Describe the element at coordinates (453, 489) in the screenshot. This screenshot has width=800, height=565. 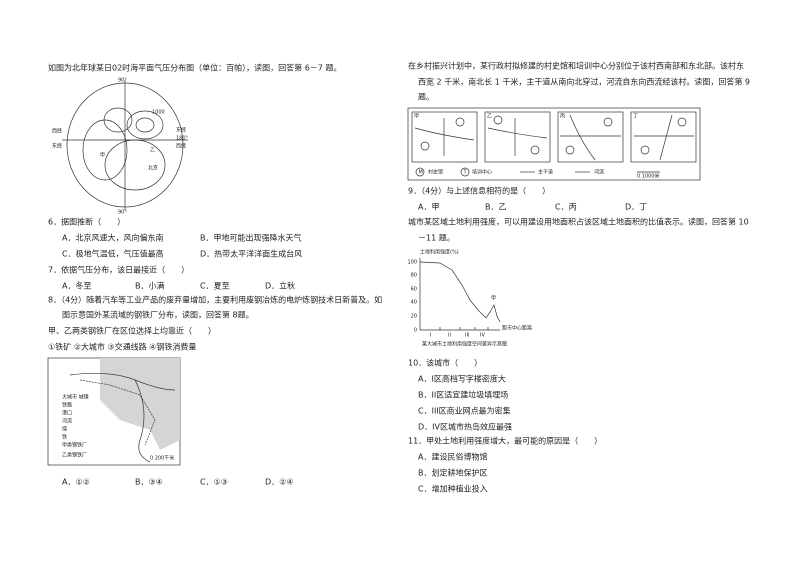
I see `option: C．增加种植业投入` at that location.